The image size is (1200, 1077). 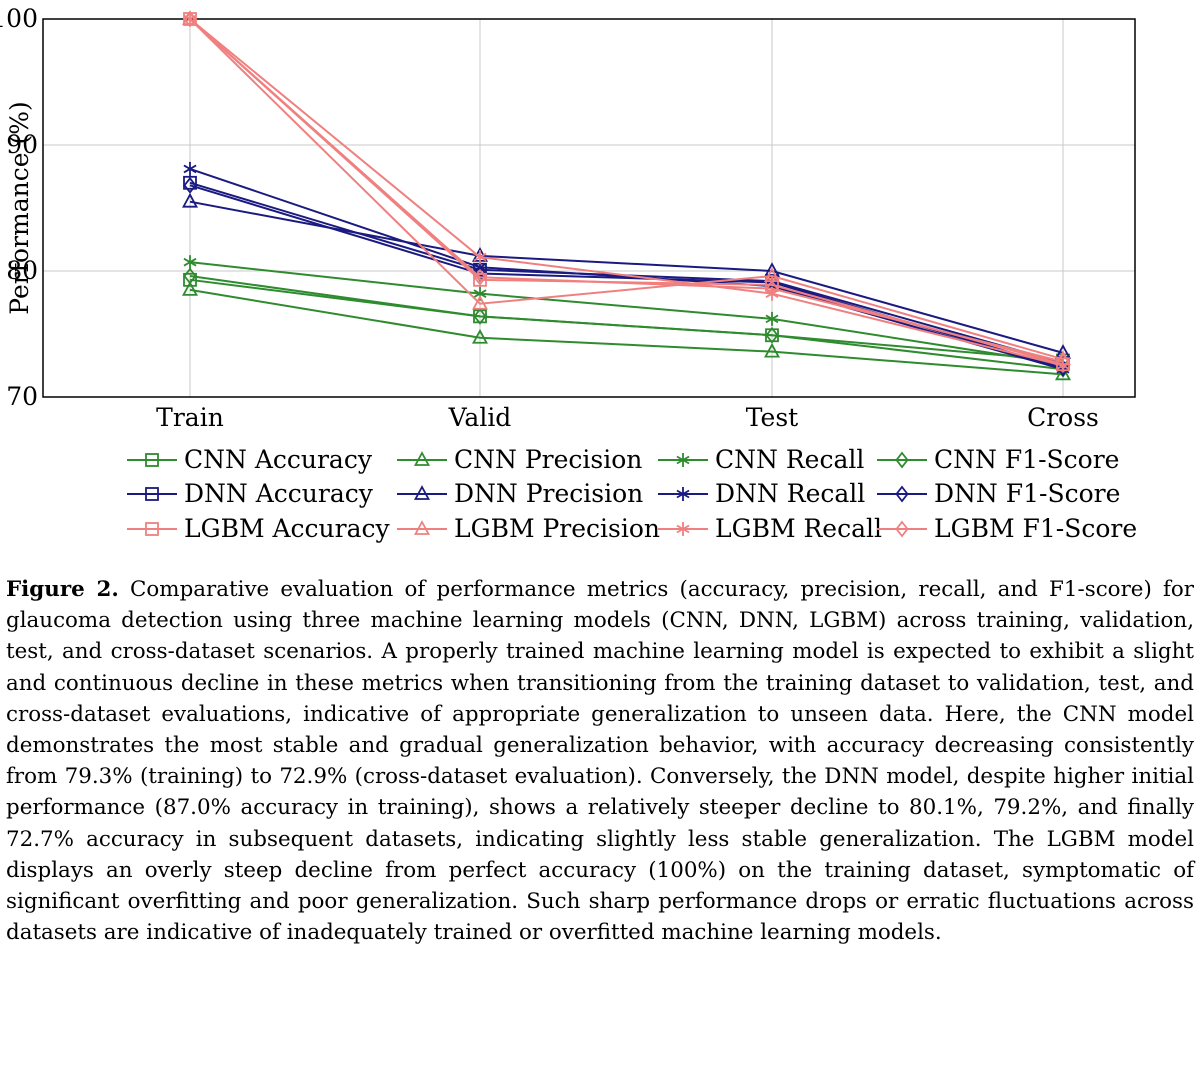 I want to click on y-tick-labels: 70 80 90 100, so click(x=19, y=207).